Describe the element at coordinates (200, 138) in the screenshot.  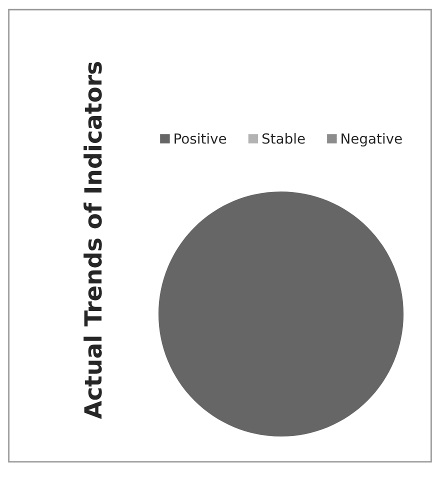
I see `legend-label: Positive` at that location.